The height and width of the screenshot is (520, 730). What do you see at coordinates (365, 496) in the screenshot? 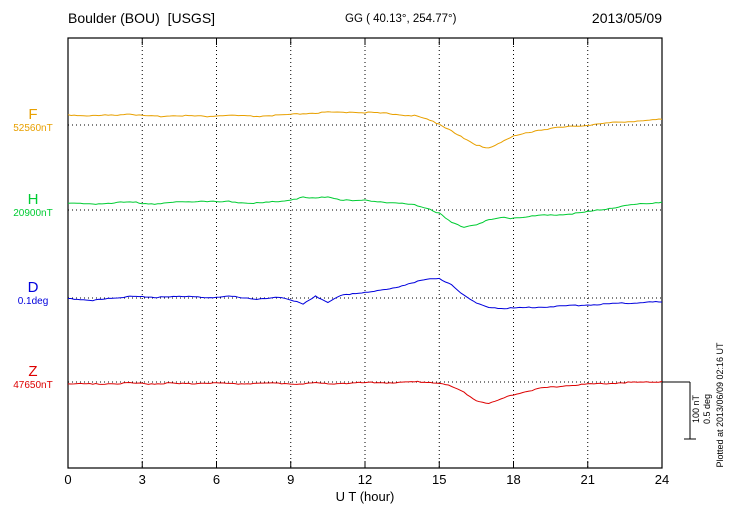
I see `x-axis-title: U T (hour)` at bounding box center [365, 496].